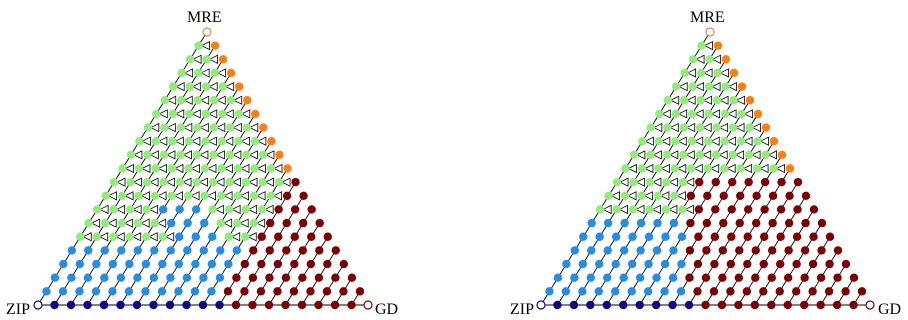 The image size is (908, 320). What do you see at coordinates (870, 305) in the screenshot?
I see `vertex-node` at bounding box center [870, 305].